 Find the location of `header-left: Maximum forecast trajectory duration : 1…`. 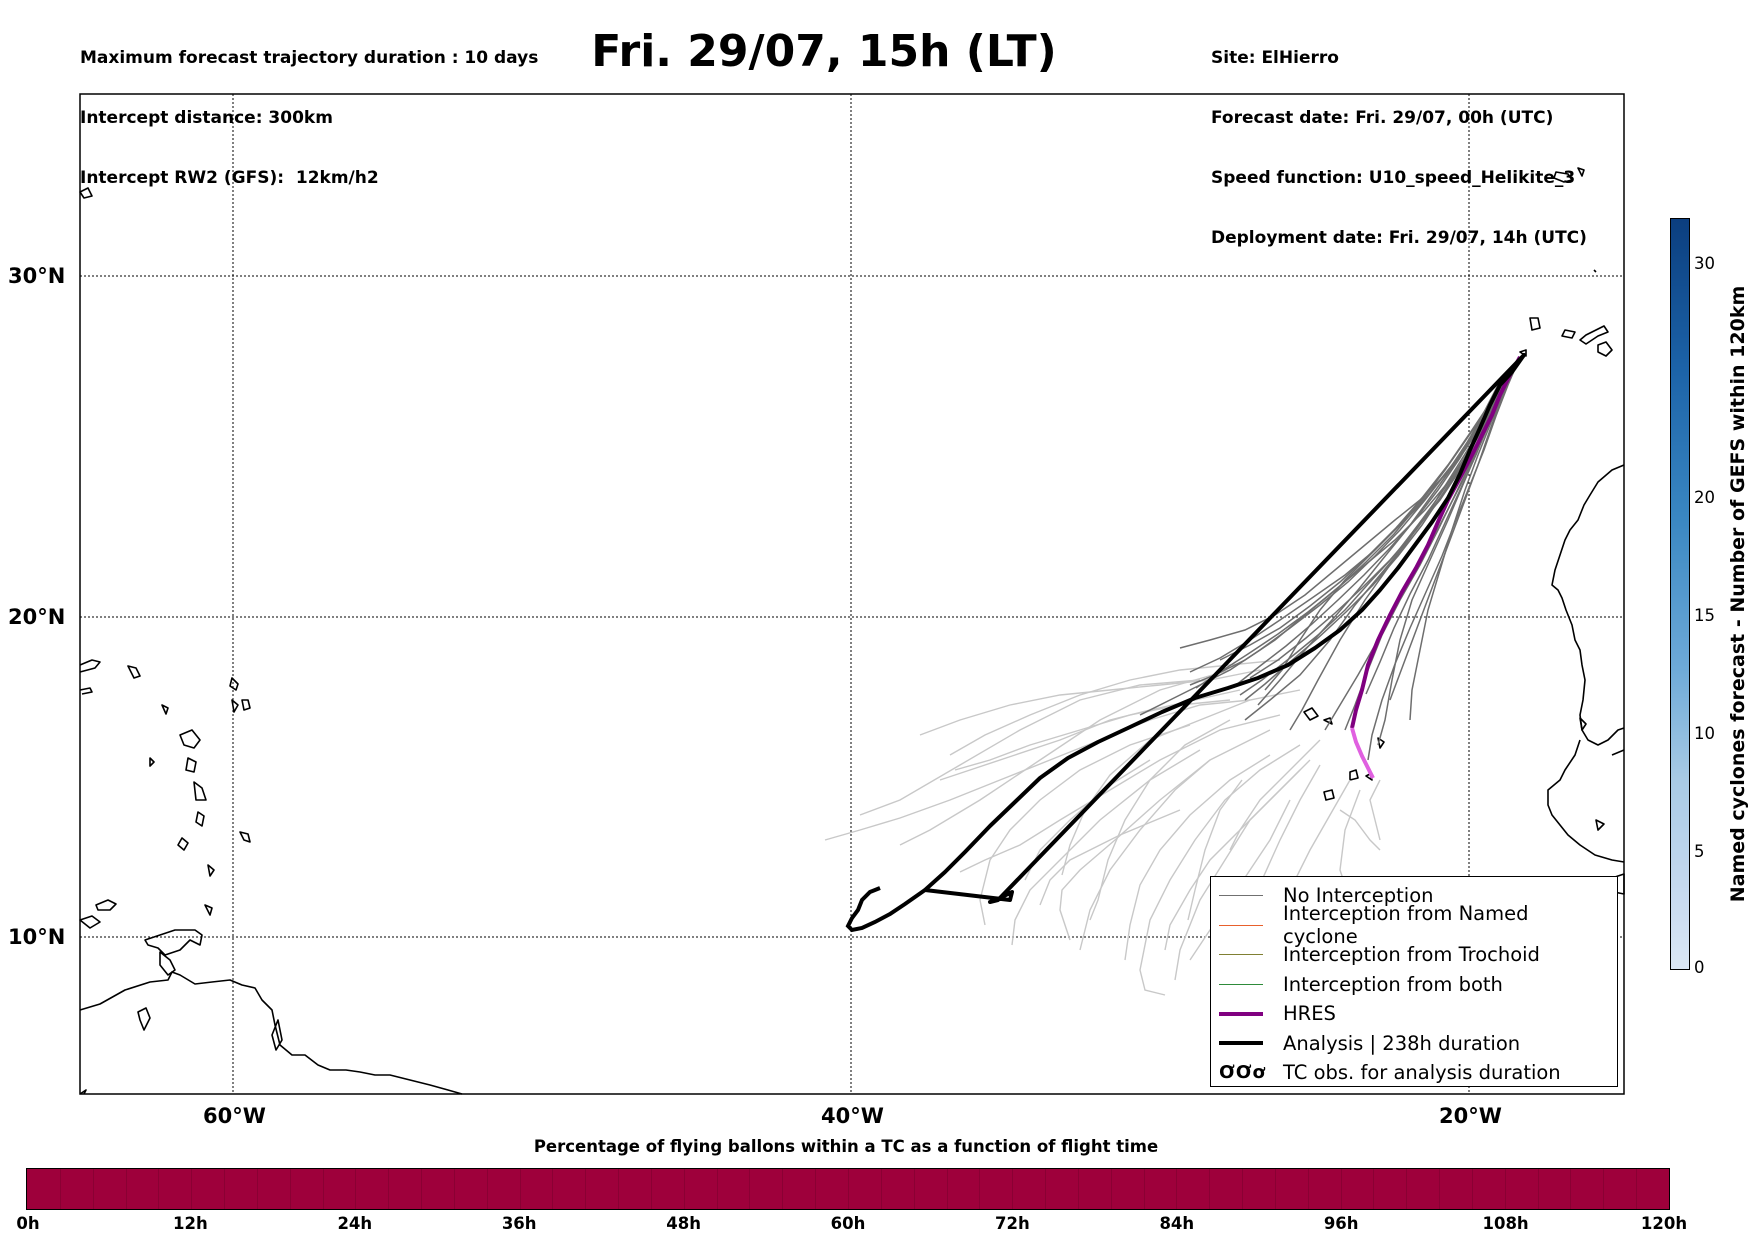

header-left: Maximum forecast trajectory duration : 1… is located at coordinates (309, 108).